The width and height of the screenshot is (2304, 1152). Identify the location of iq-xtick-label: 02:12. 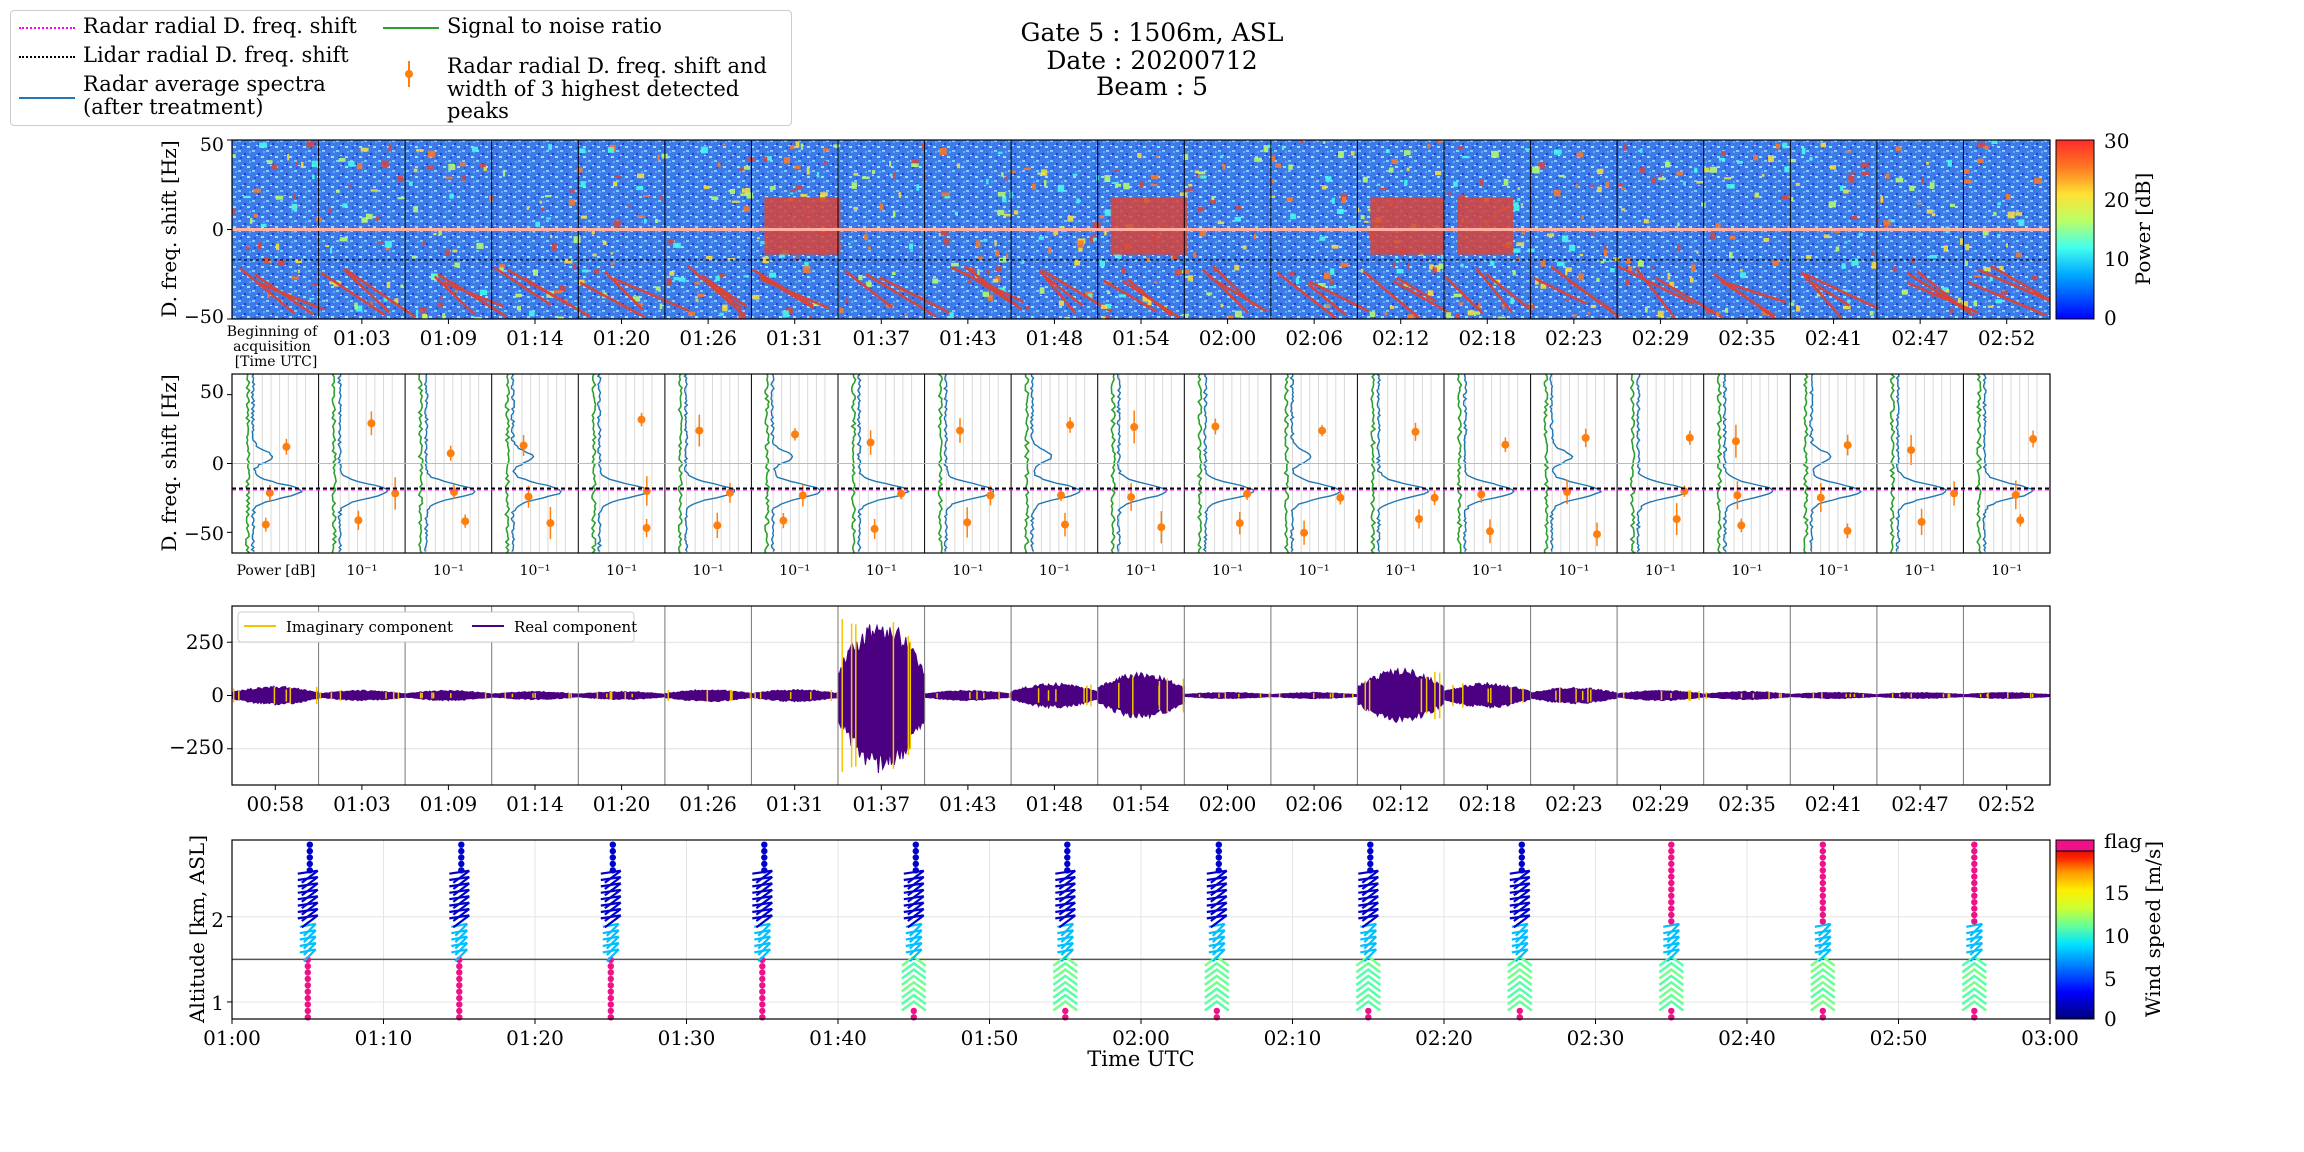
(1401, 804).